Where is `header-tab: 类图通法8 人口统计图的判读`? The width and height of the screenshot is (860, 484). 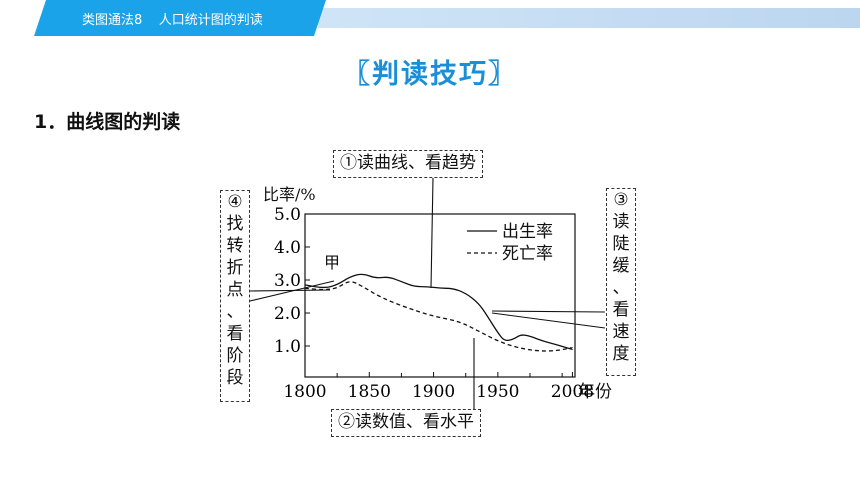
header-tab: 类图通法8 人口统计图的判读 is located at coordinates (180, 18).